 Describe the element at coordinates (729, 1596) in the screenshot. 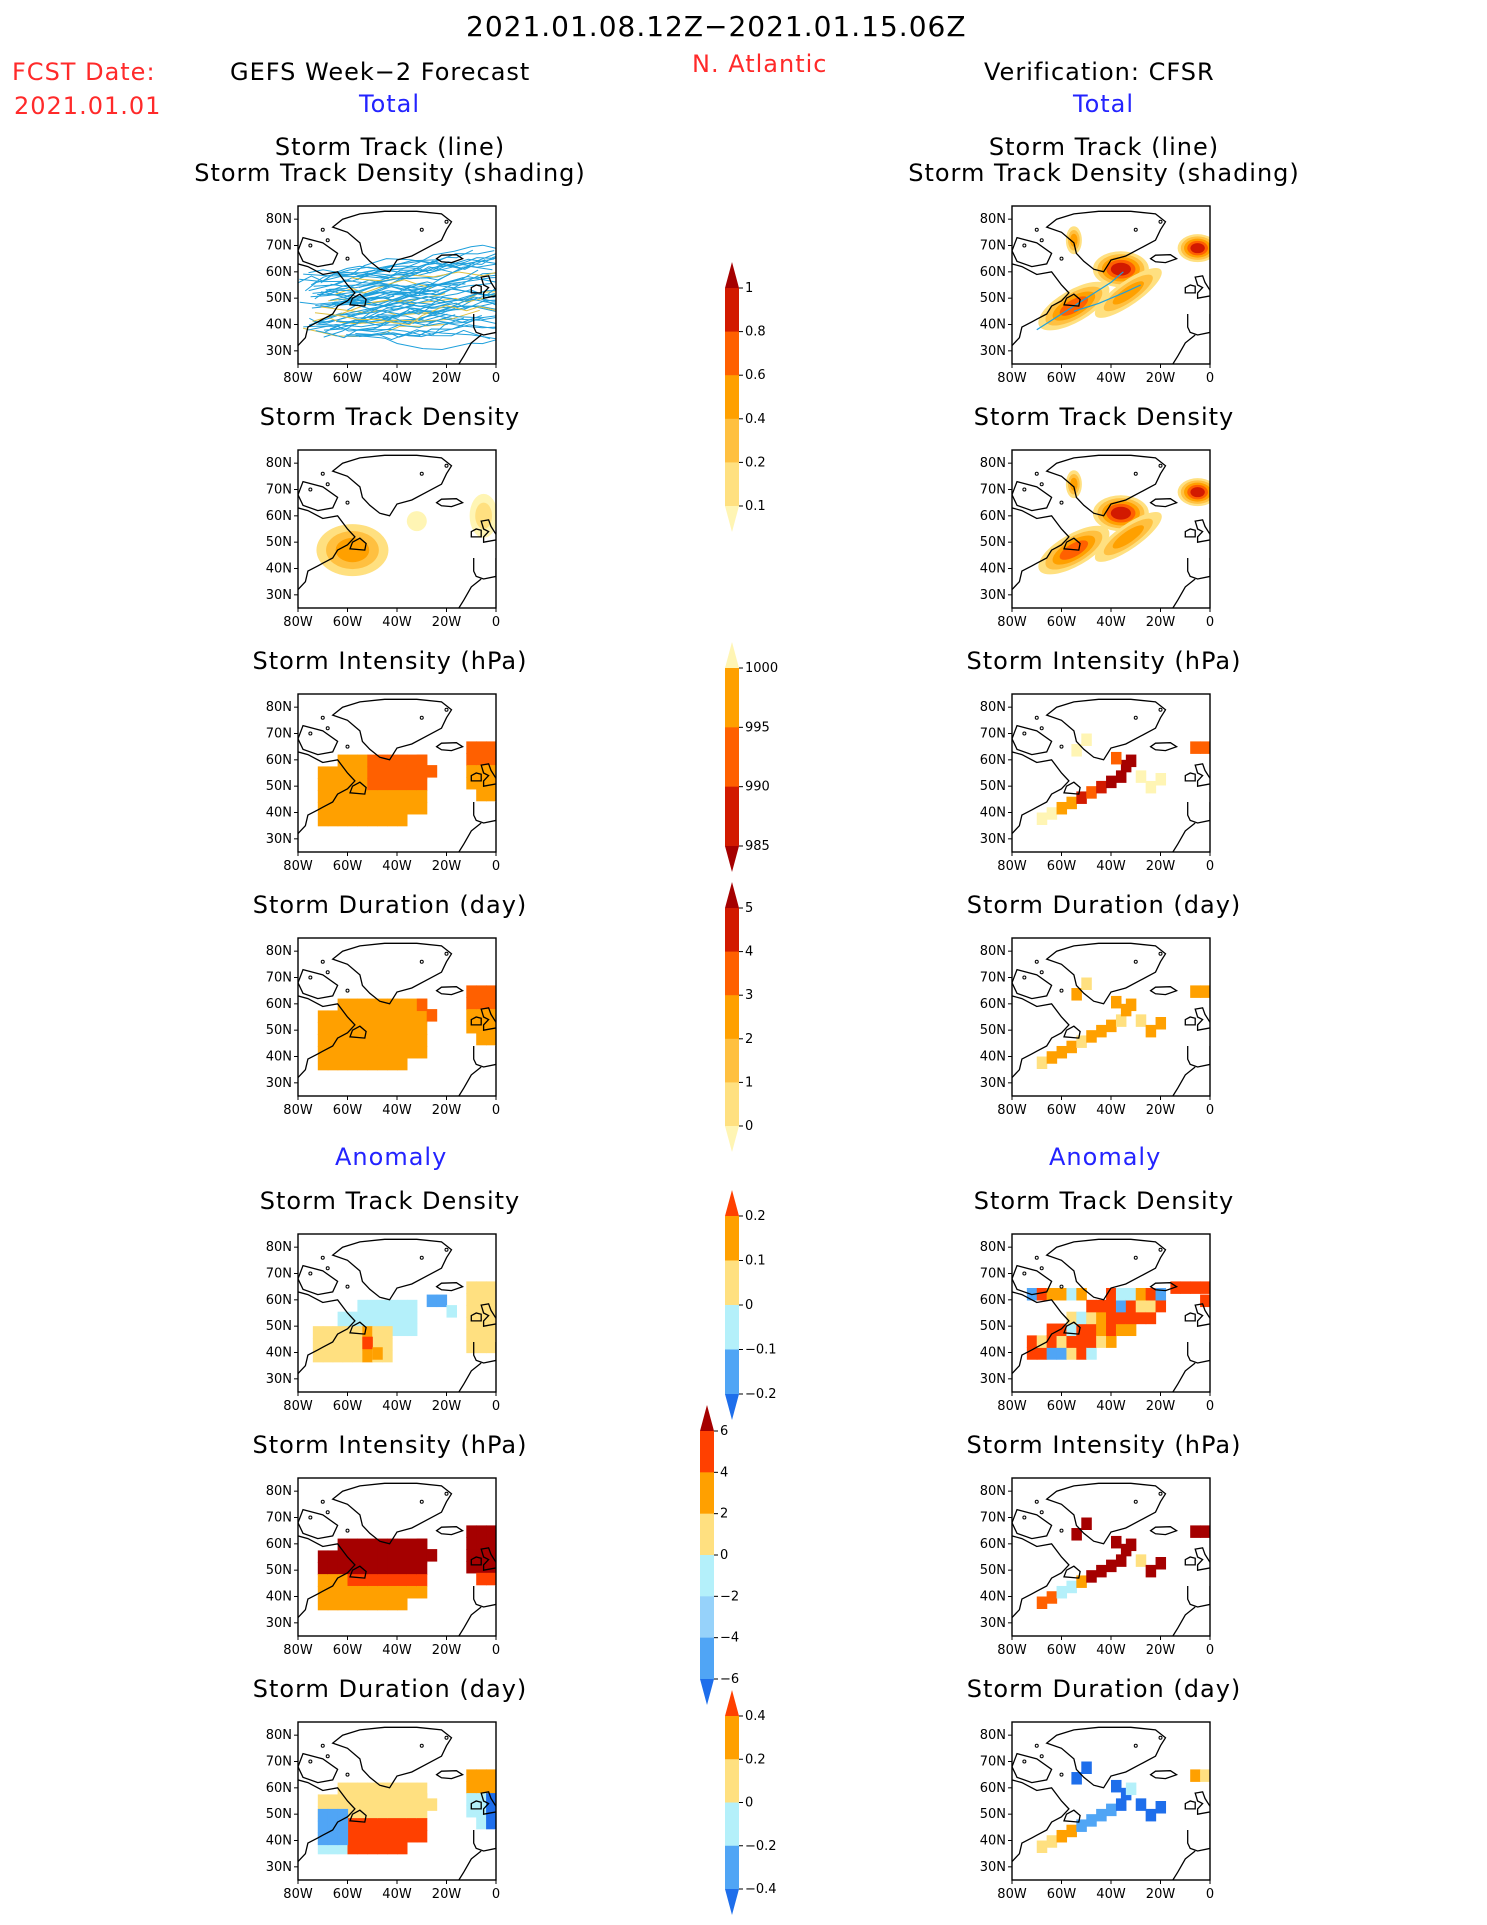

I see `colorbar-label: −2` at that location.